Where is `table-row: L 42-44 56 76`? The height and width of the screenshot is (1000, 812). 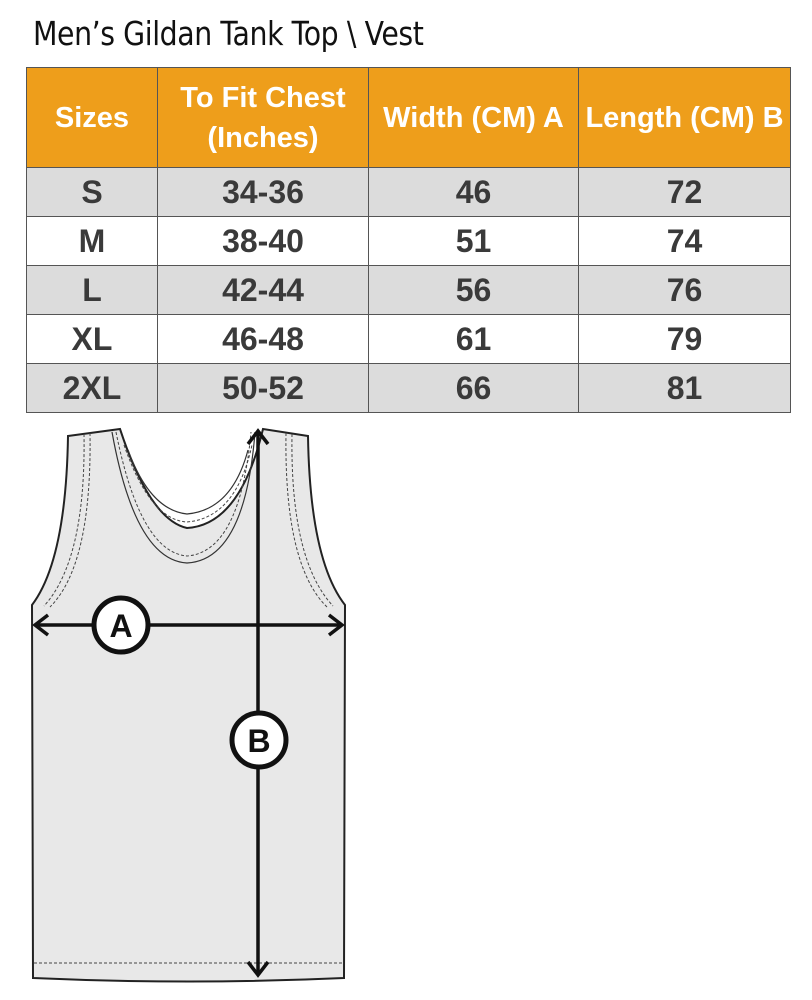 table-row: L 42-44 56 76 is located at coordinates (408, 290).